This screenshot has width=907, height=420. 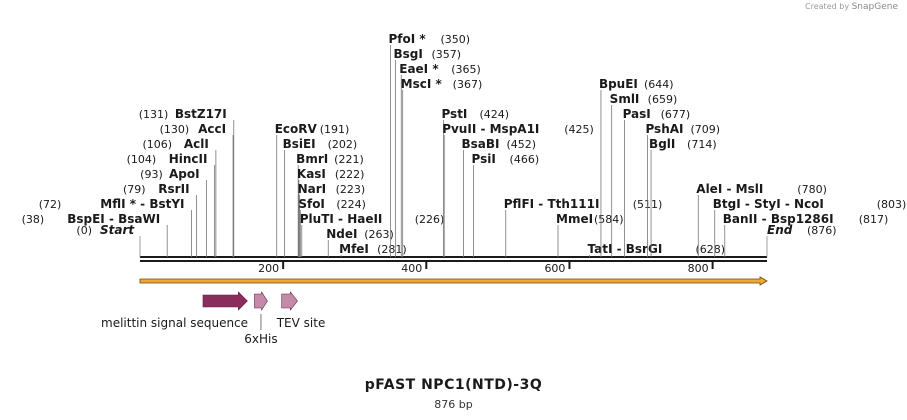 I want to click on site-position: (191), so click(x=335, y=129).